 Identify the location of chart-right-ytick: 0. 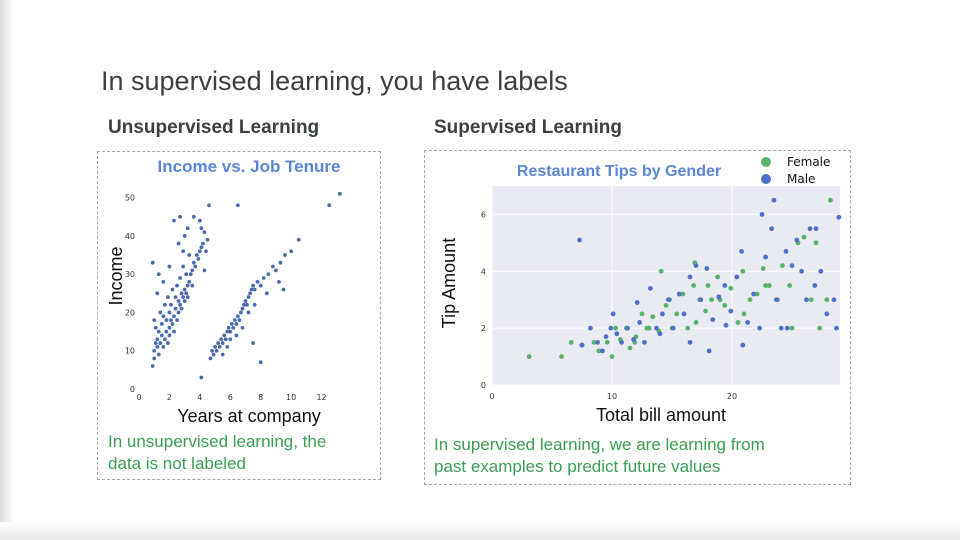
(483, 385).